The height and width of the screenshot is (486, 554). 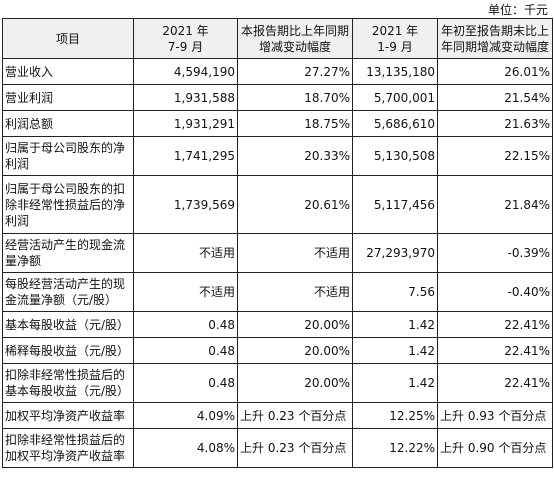 What do you see at coordinates (68, 324) in the screenshot?
I see `row-label: 基本每股收益（元/股）` at bounding box center [68, 324].